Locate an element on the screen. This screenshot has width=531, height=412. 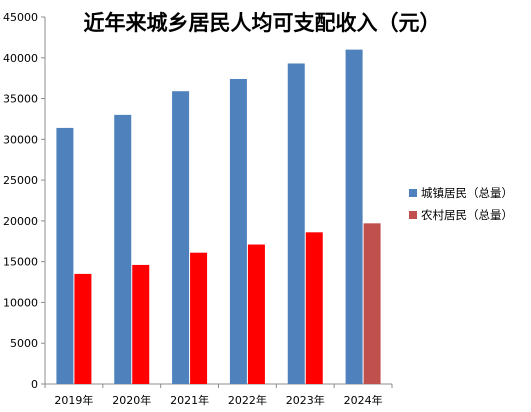
y-tick-label: 40000 is located at coordinates (20, 58).